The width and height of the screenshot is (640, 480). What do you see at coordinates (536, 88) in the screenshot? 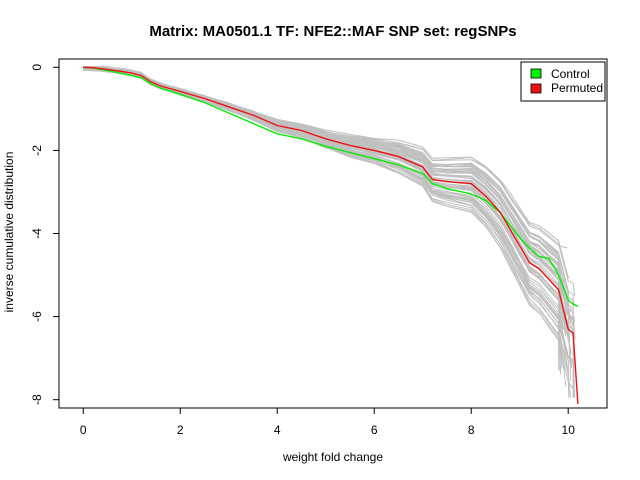
I see `legend-swatch-permuted` at bounding box center [536, 88].